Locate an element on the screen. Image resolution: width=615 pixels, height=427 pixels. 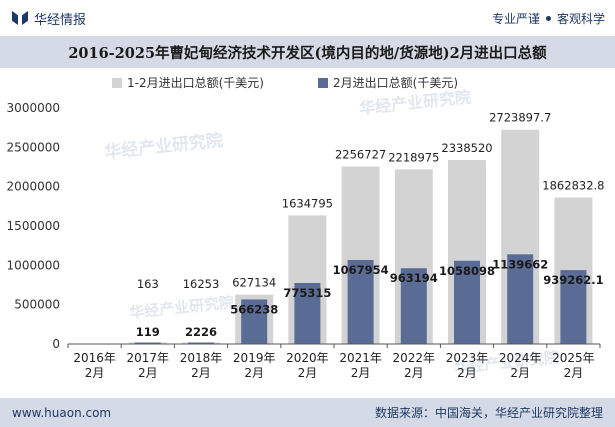
data-label-total-5: 1634795 is located at coordinates (307, 203).